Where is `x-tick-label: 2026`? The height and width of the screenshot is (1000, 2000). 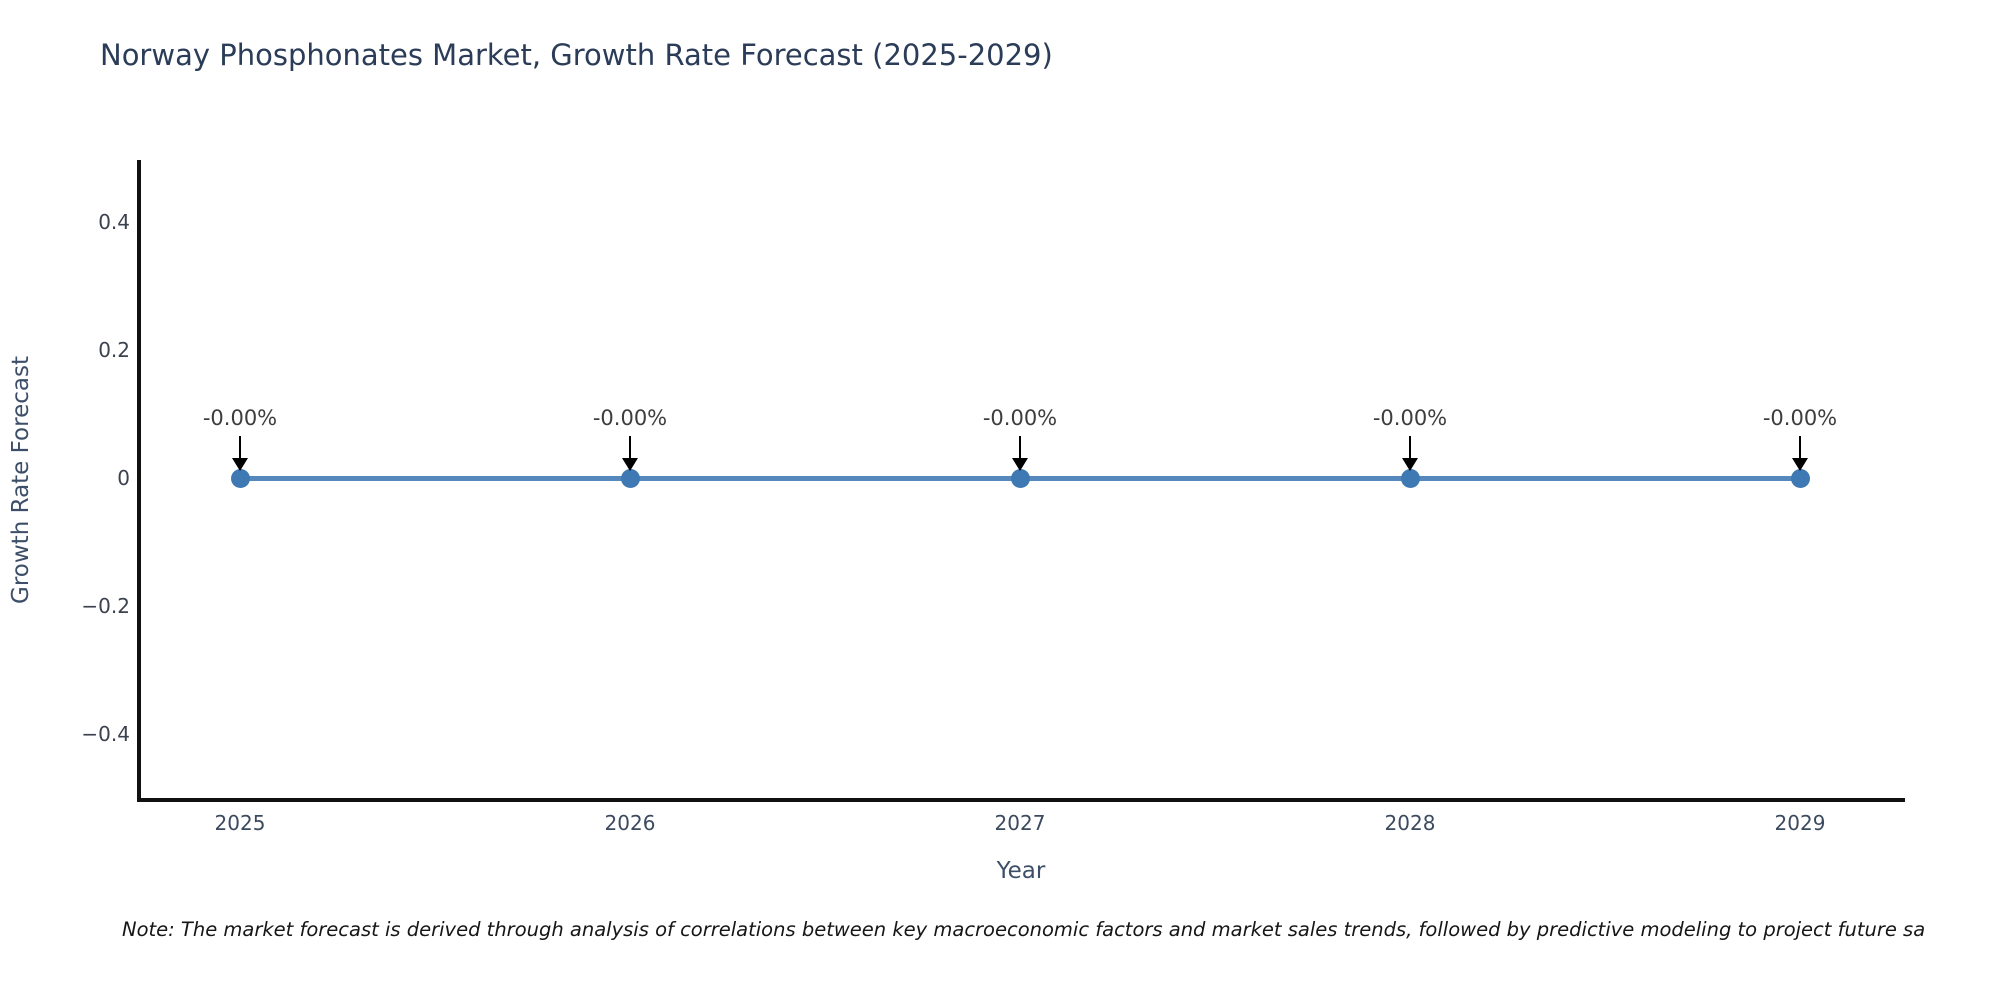
x-tick-label: 2026 is located at coordinates (630, 823).